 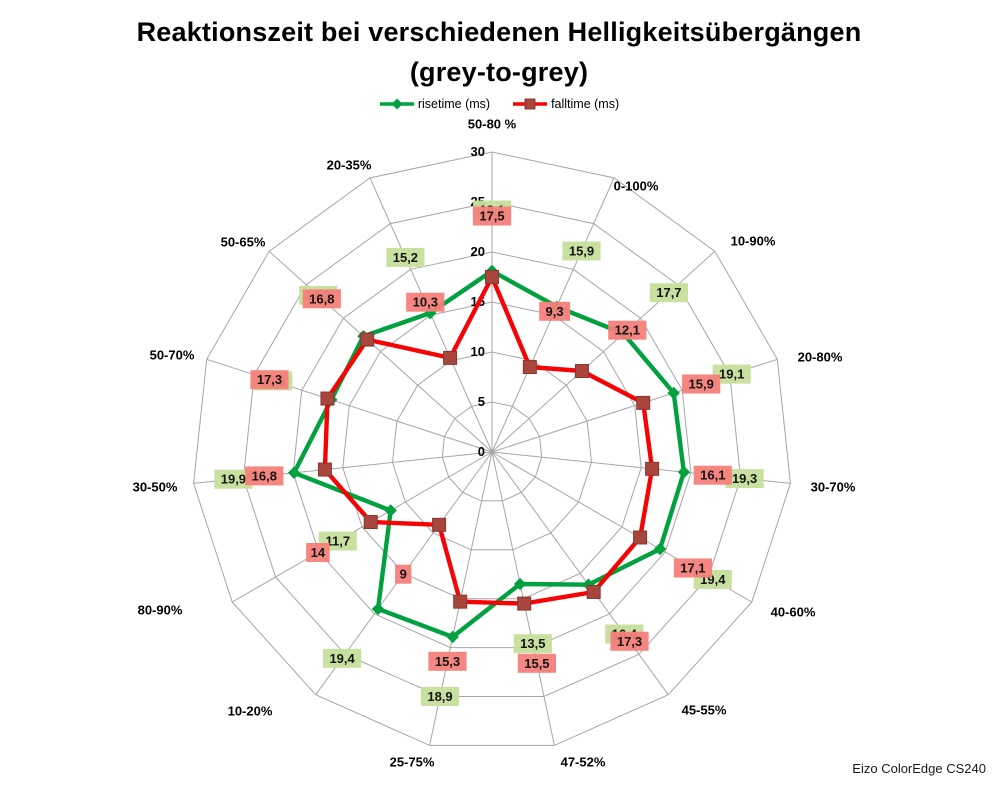 I want to click on falltime-data-label: 14, so click(x=318, y=552).